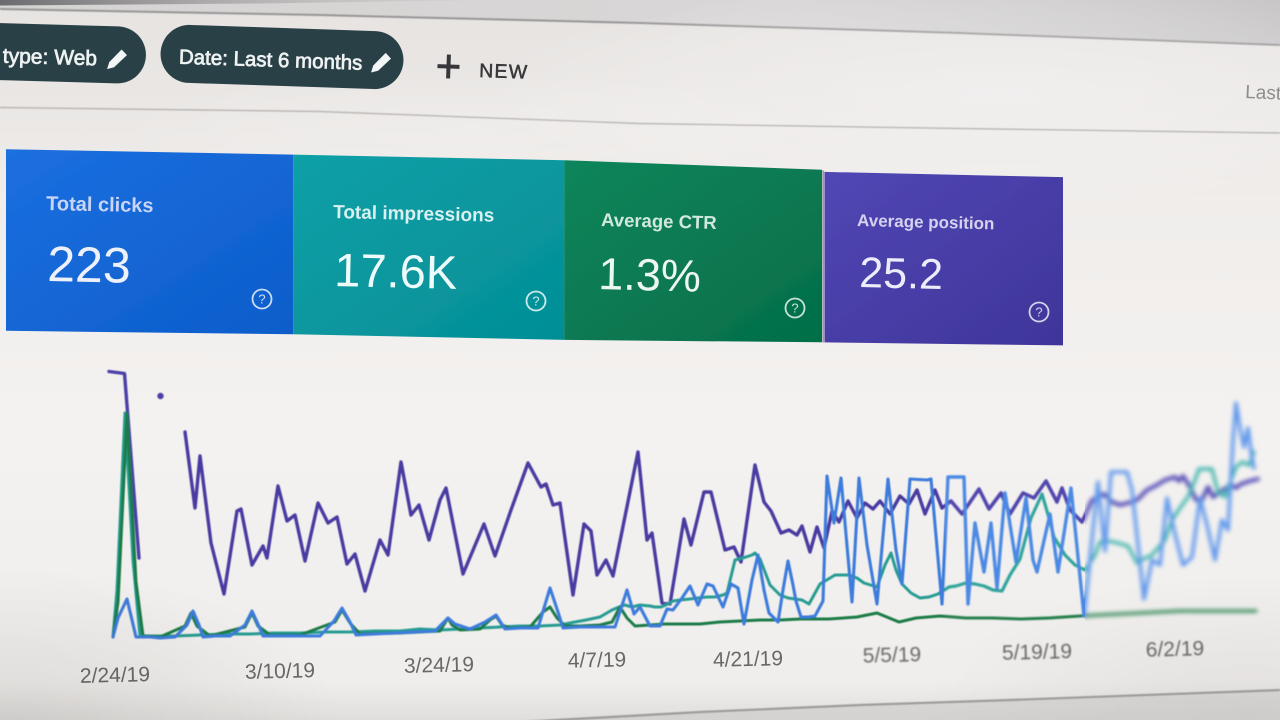 This screenshot has width=1280, height=720. I want to click on svg-text: 1.3%, so click(650, 275).